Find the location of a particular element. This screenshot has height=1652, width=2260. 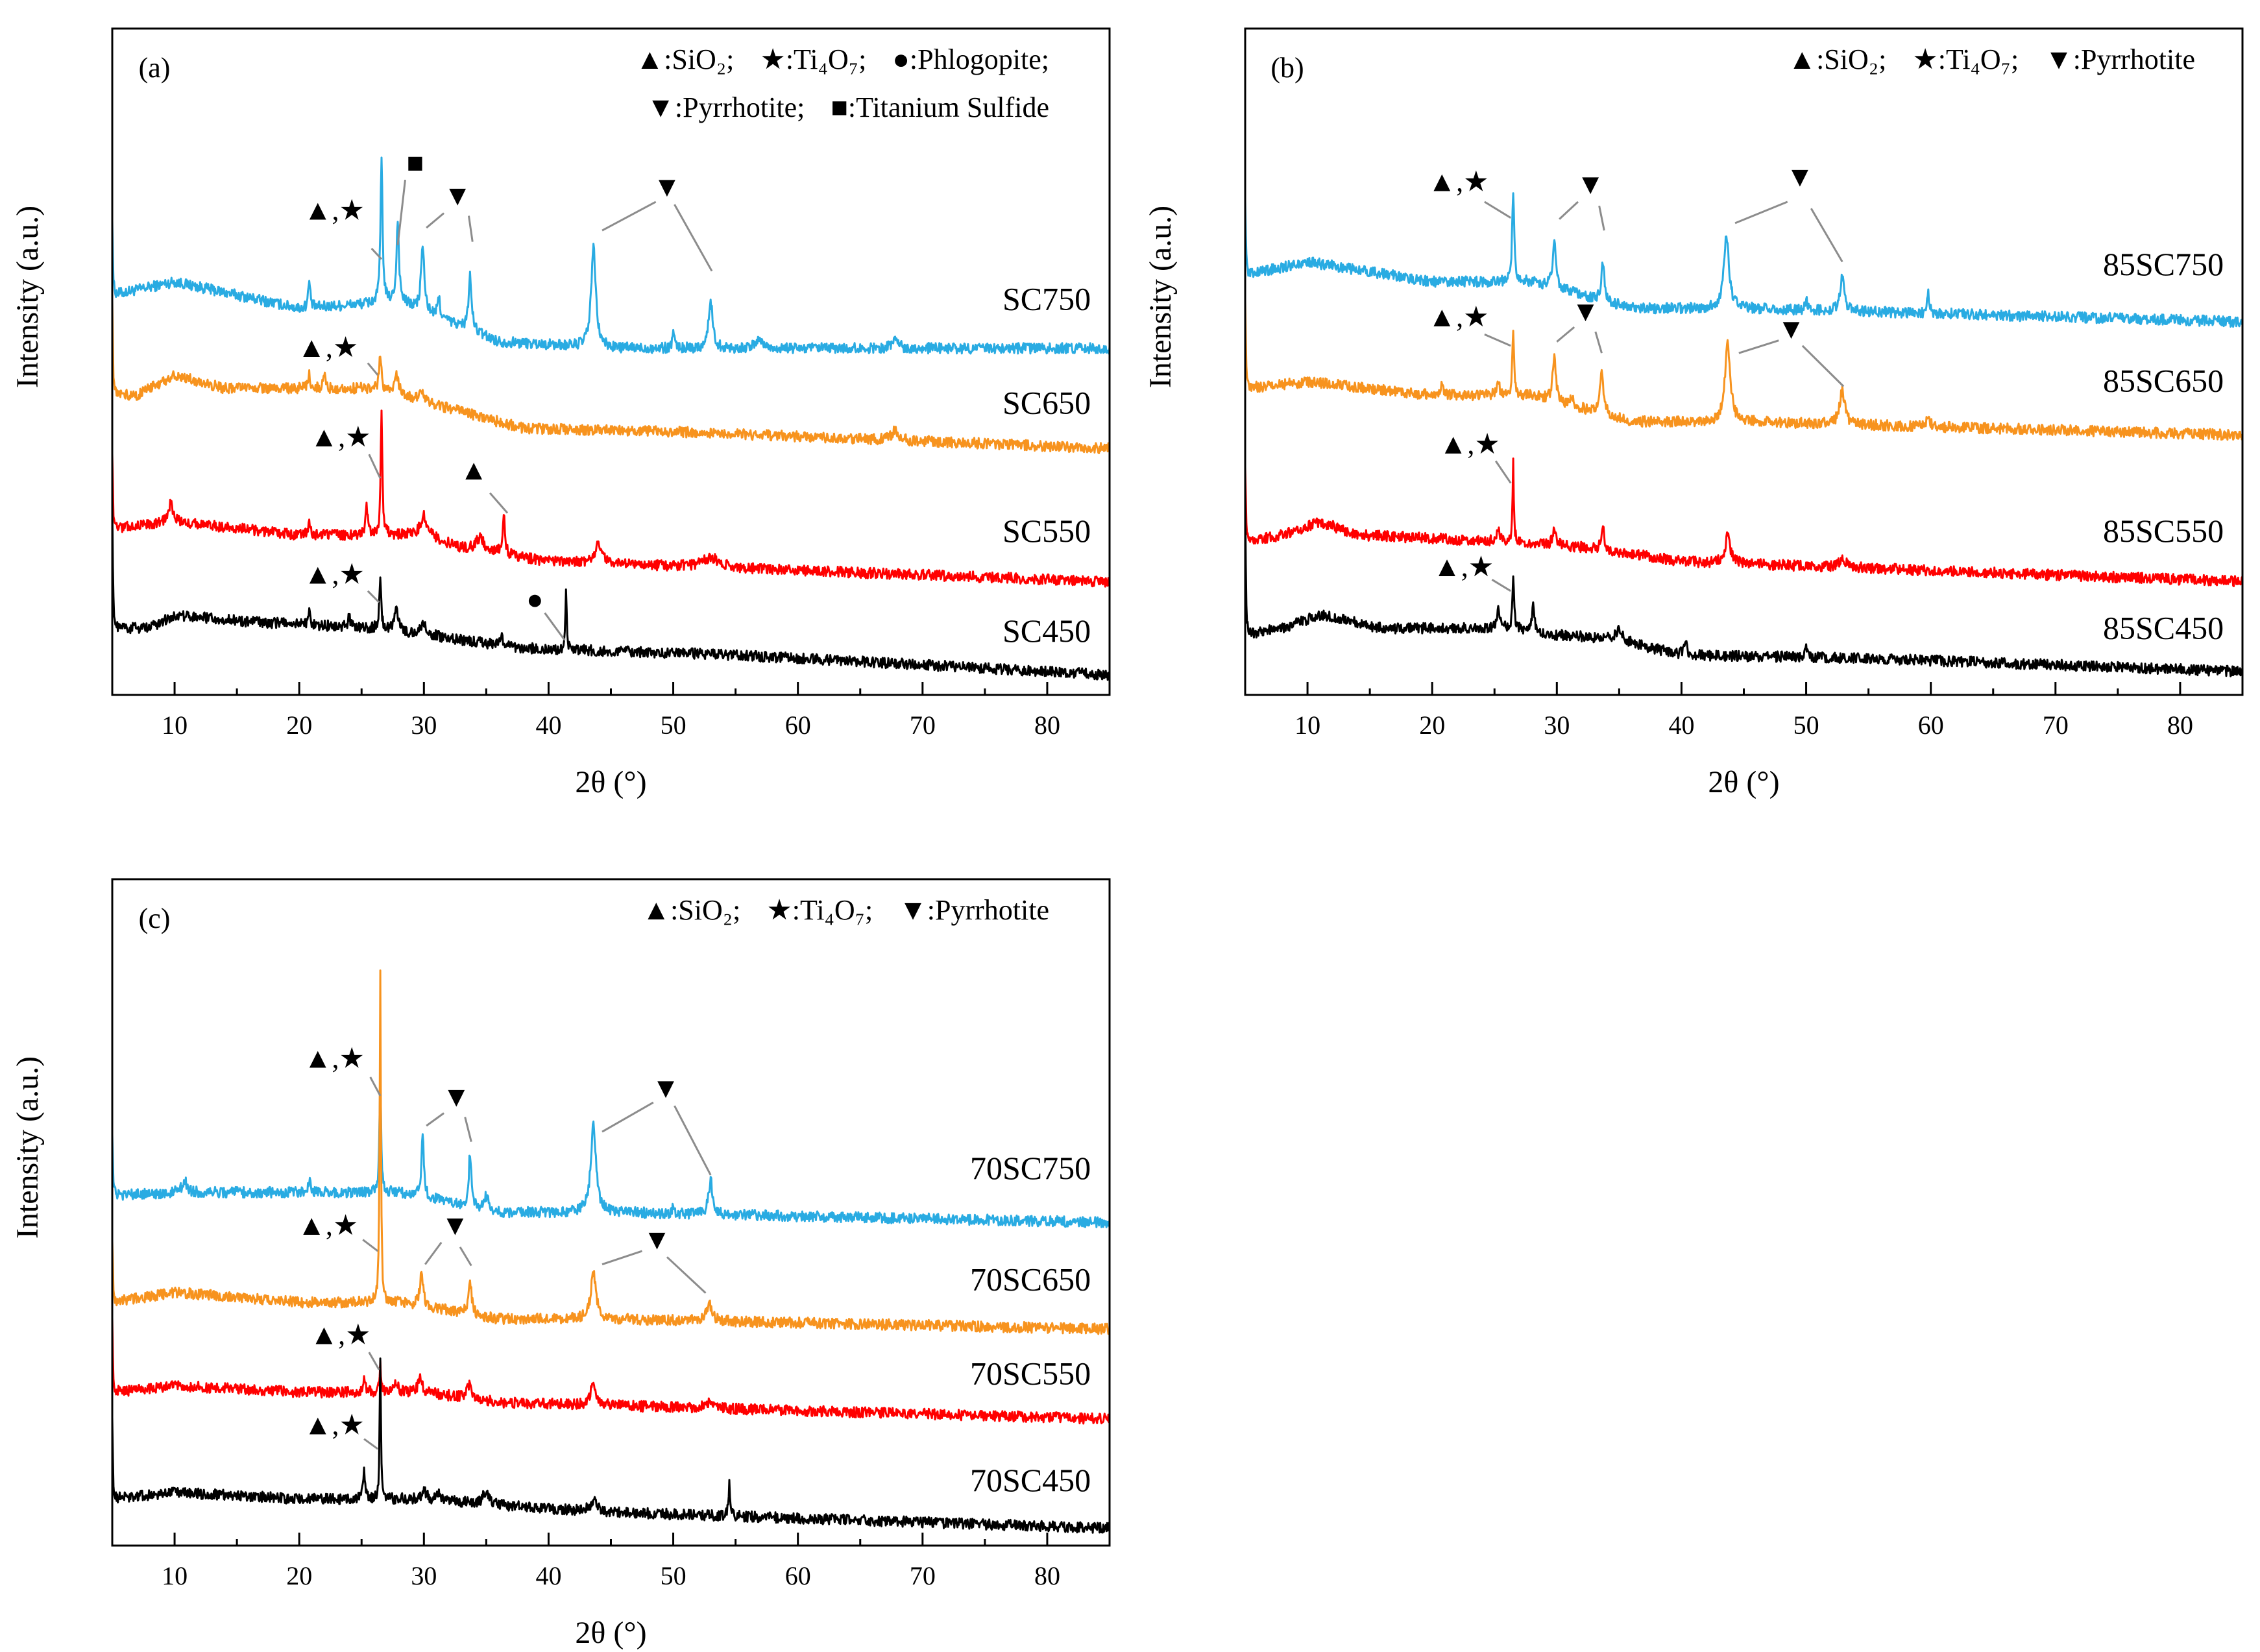

legend-entry: ●:Phlogopite; is located at coordinates (971, 59).